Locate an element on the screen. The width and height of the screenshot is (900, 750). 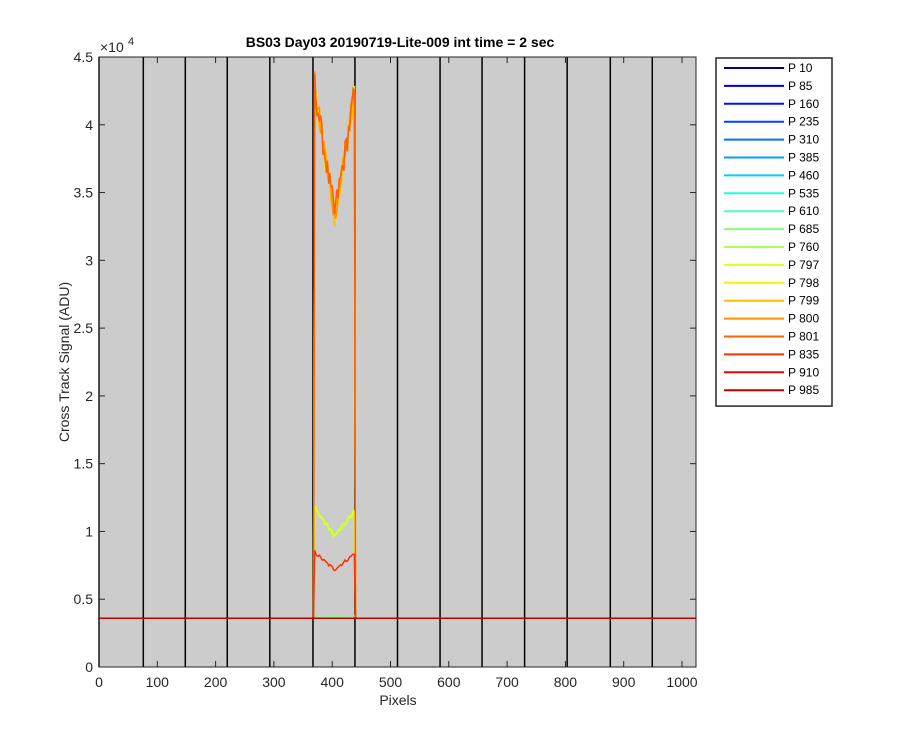
legend-entry-label: P 385 is located at coordinates (803, 158).